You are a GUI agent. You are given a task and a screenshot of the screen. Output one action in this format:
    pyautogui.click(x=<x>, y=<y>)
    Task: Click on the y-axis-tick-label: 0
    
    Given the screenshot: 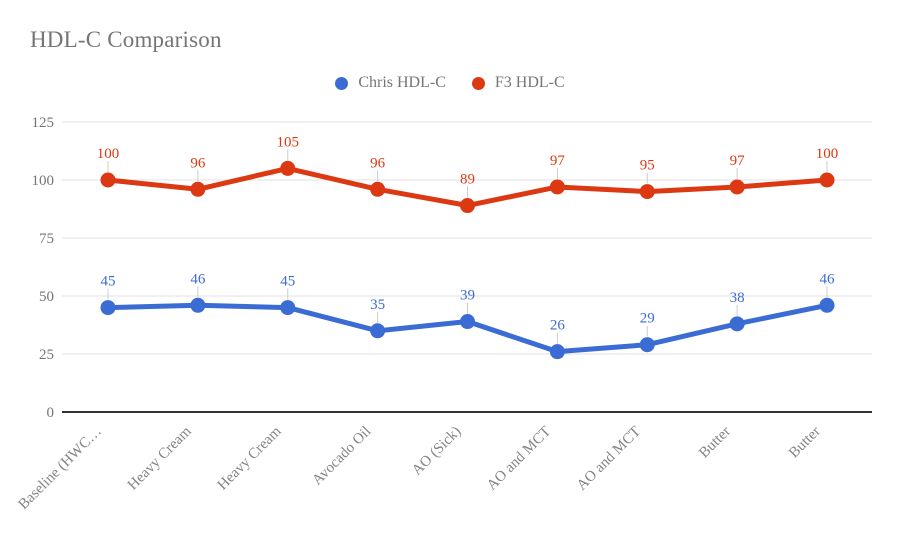 What is the action you would take?
    pyautogui.click(x=51, y=413)
    